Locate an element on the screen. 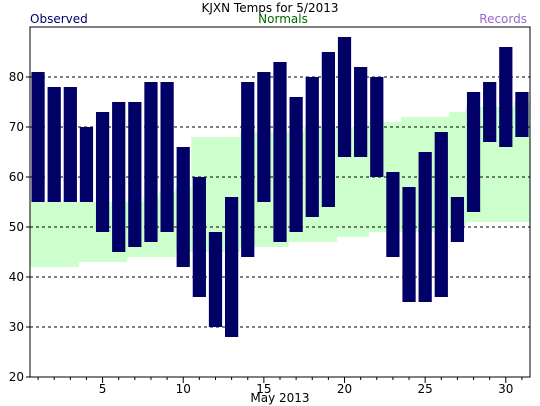 The image size is (540, 406). x-tick-label-20: 20 is located at coordinates (344, 389).